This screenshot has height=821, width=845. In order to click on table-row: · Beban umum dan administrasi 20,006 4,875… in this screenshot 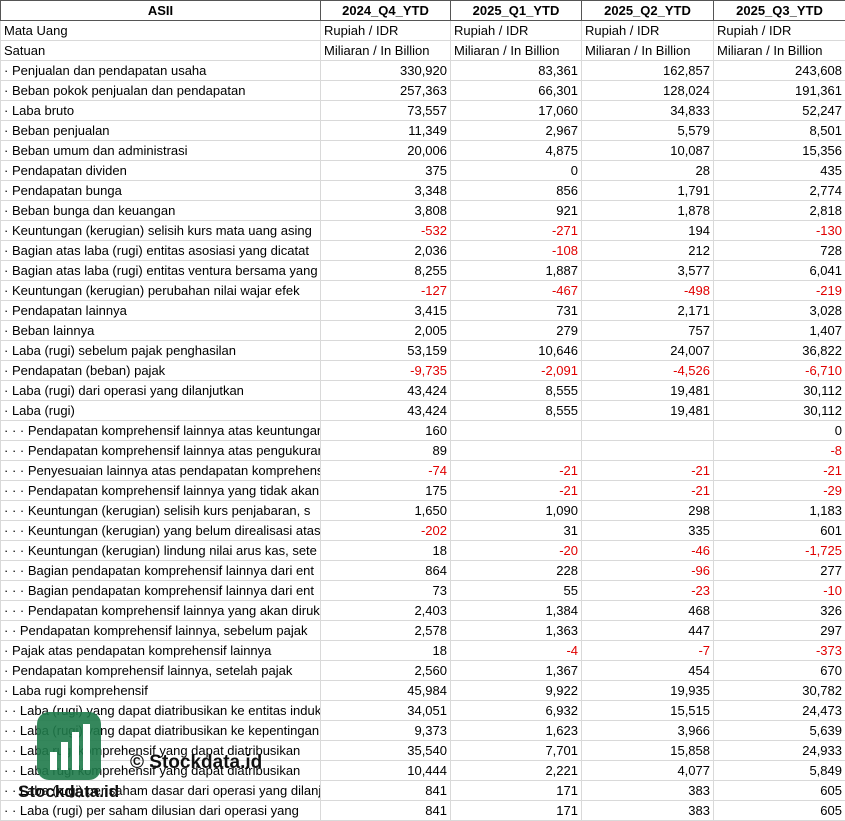, I will do `click(422, 150)`.